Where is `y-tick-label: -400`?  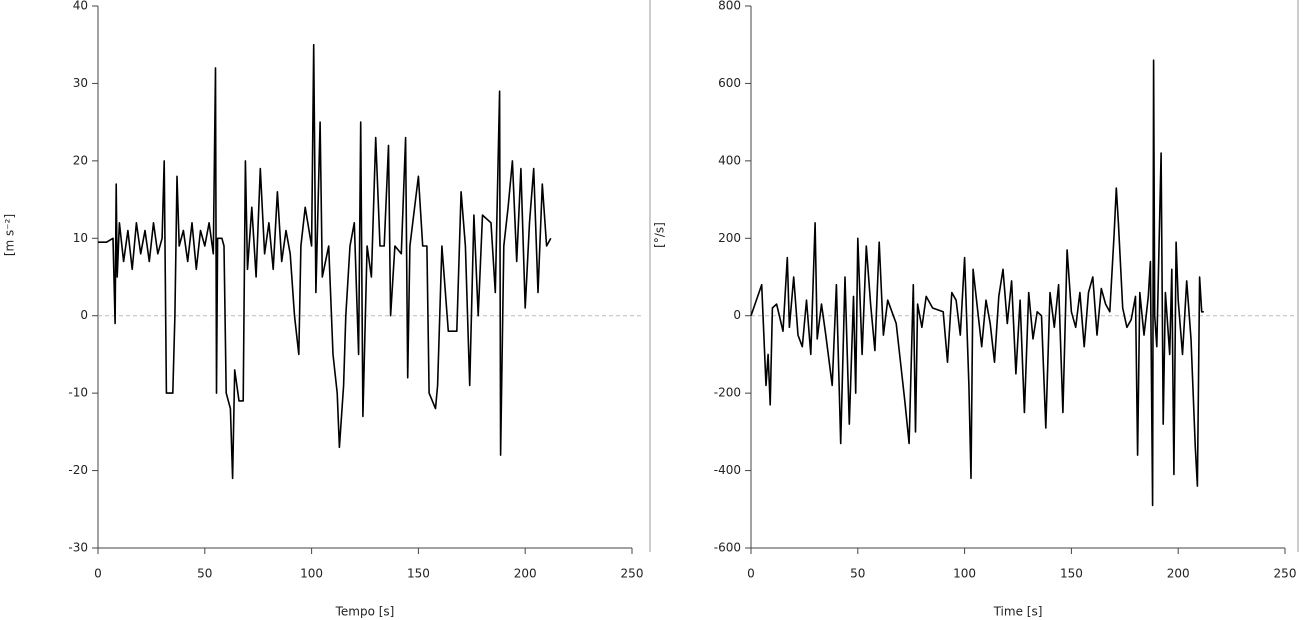
y-tick-label: -400 is located at coordinates (727, 470).